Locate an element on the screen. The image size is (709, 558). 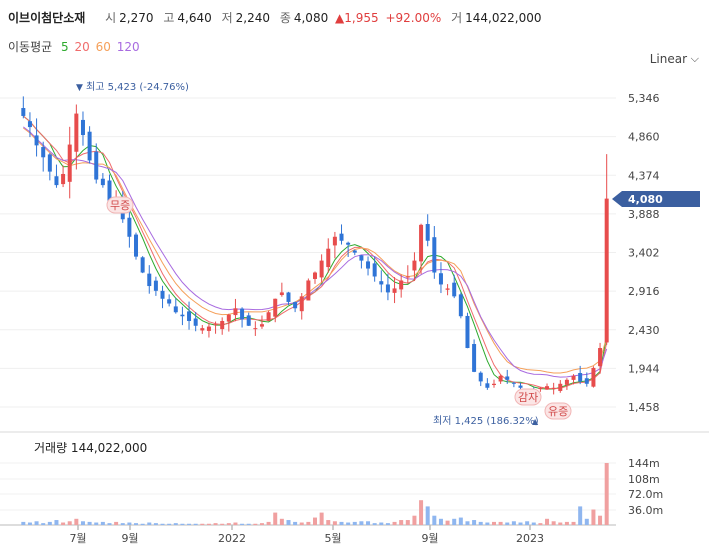
y-tick-label: 3,888 is located at coordinates (644, 214).